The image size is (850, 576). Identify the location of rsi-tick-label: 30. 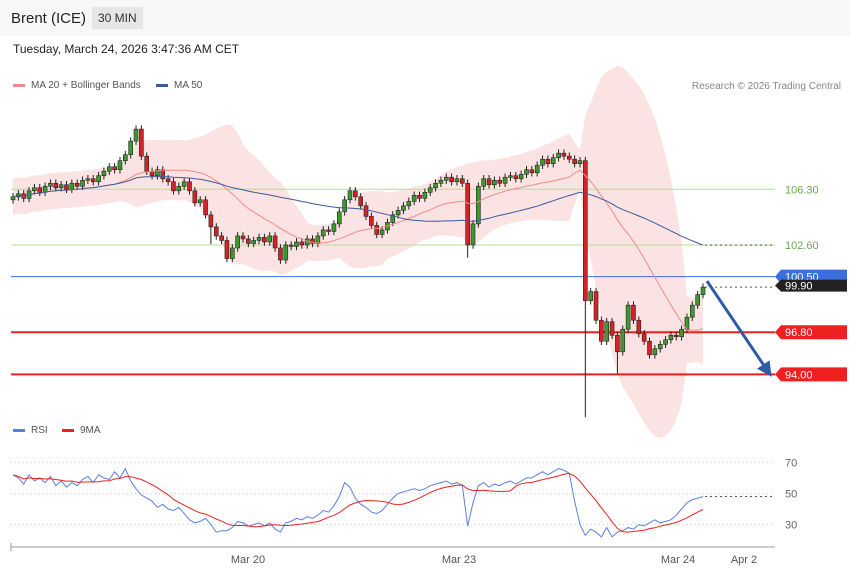
(791, 525).